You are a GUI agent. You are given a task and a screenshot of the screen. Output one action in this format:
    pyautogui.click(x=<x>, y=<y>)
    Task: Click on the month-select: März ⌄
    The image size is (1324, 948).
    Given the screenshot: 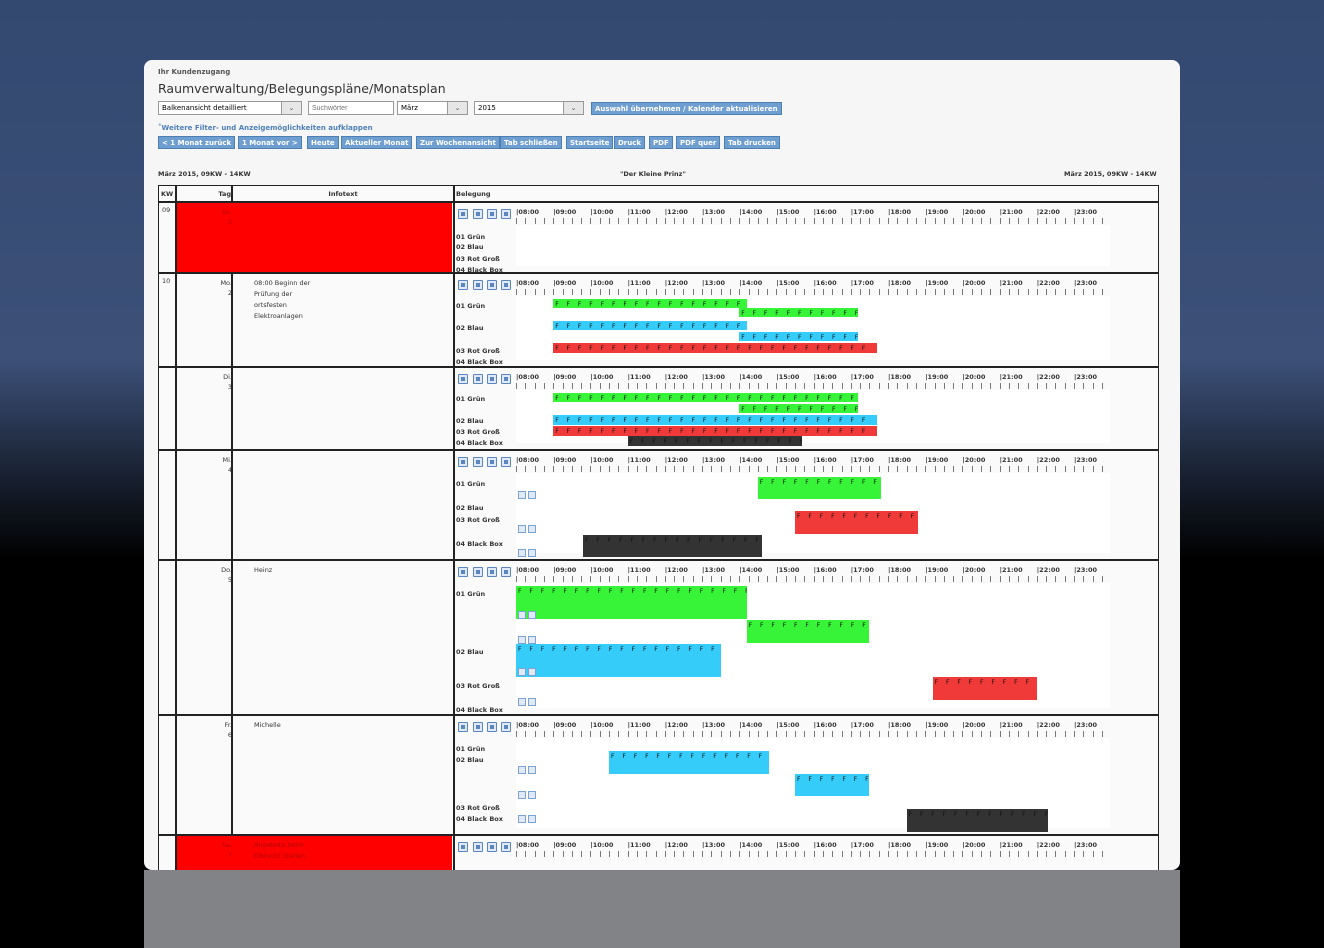 What is the action you would take?
    pyautogui.click(x=432, y=108)
    